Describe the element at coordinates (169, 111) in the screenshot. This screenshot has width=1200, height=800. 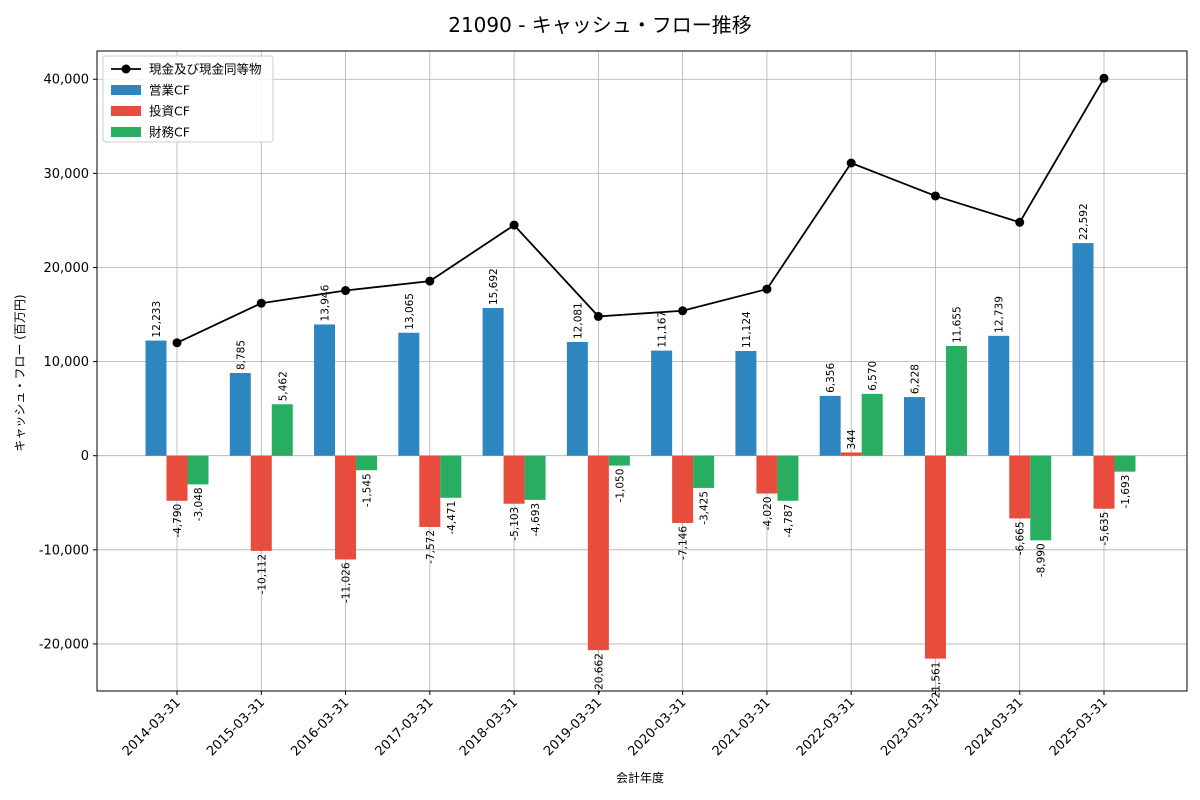
I see `legend-label: 投資CF` at that location.